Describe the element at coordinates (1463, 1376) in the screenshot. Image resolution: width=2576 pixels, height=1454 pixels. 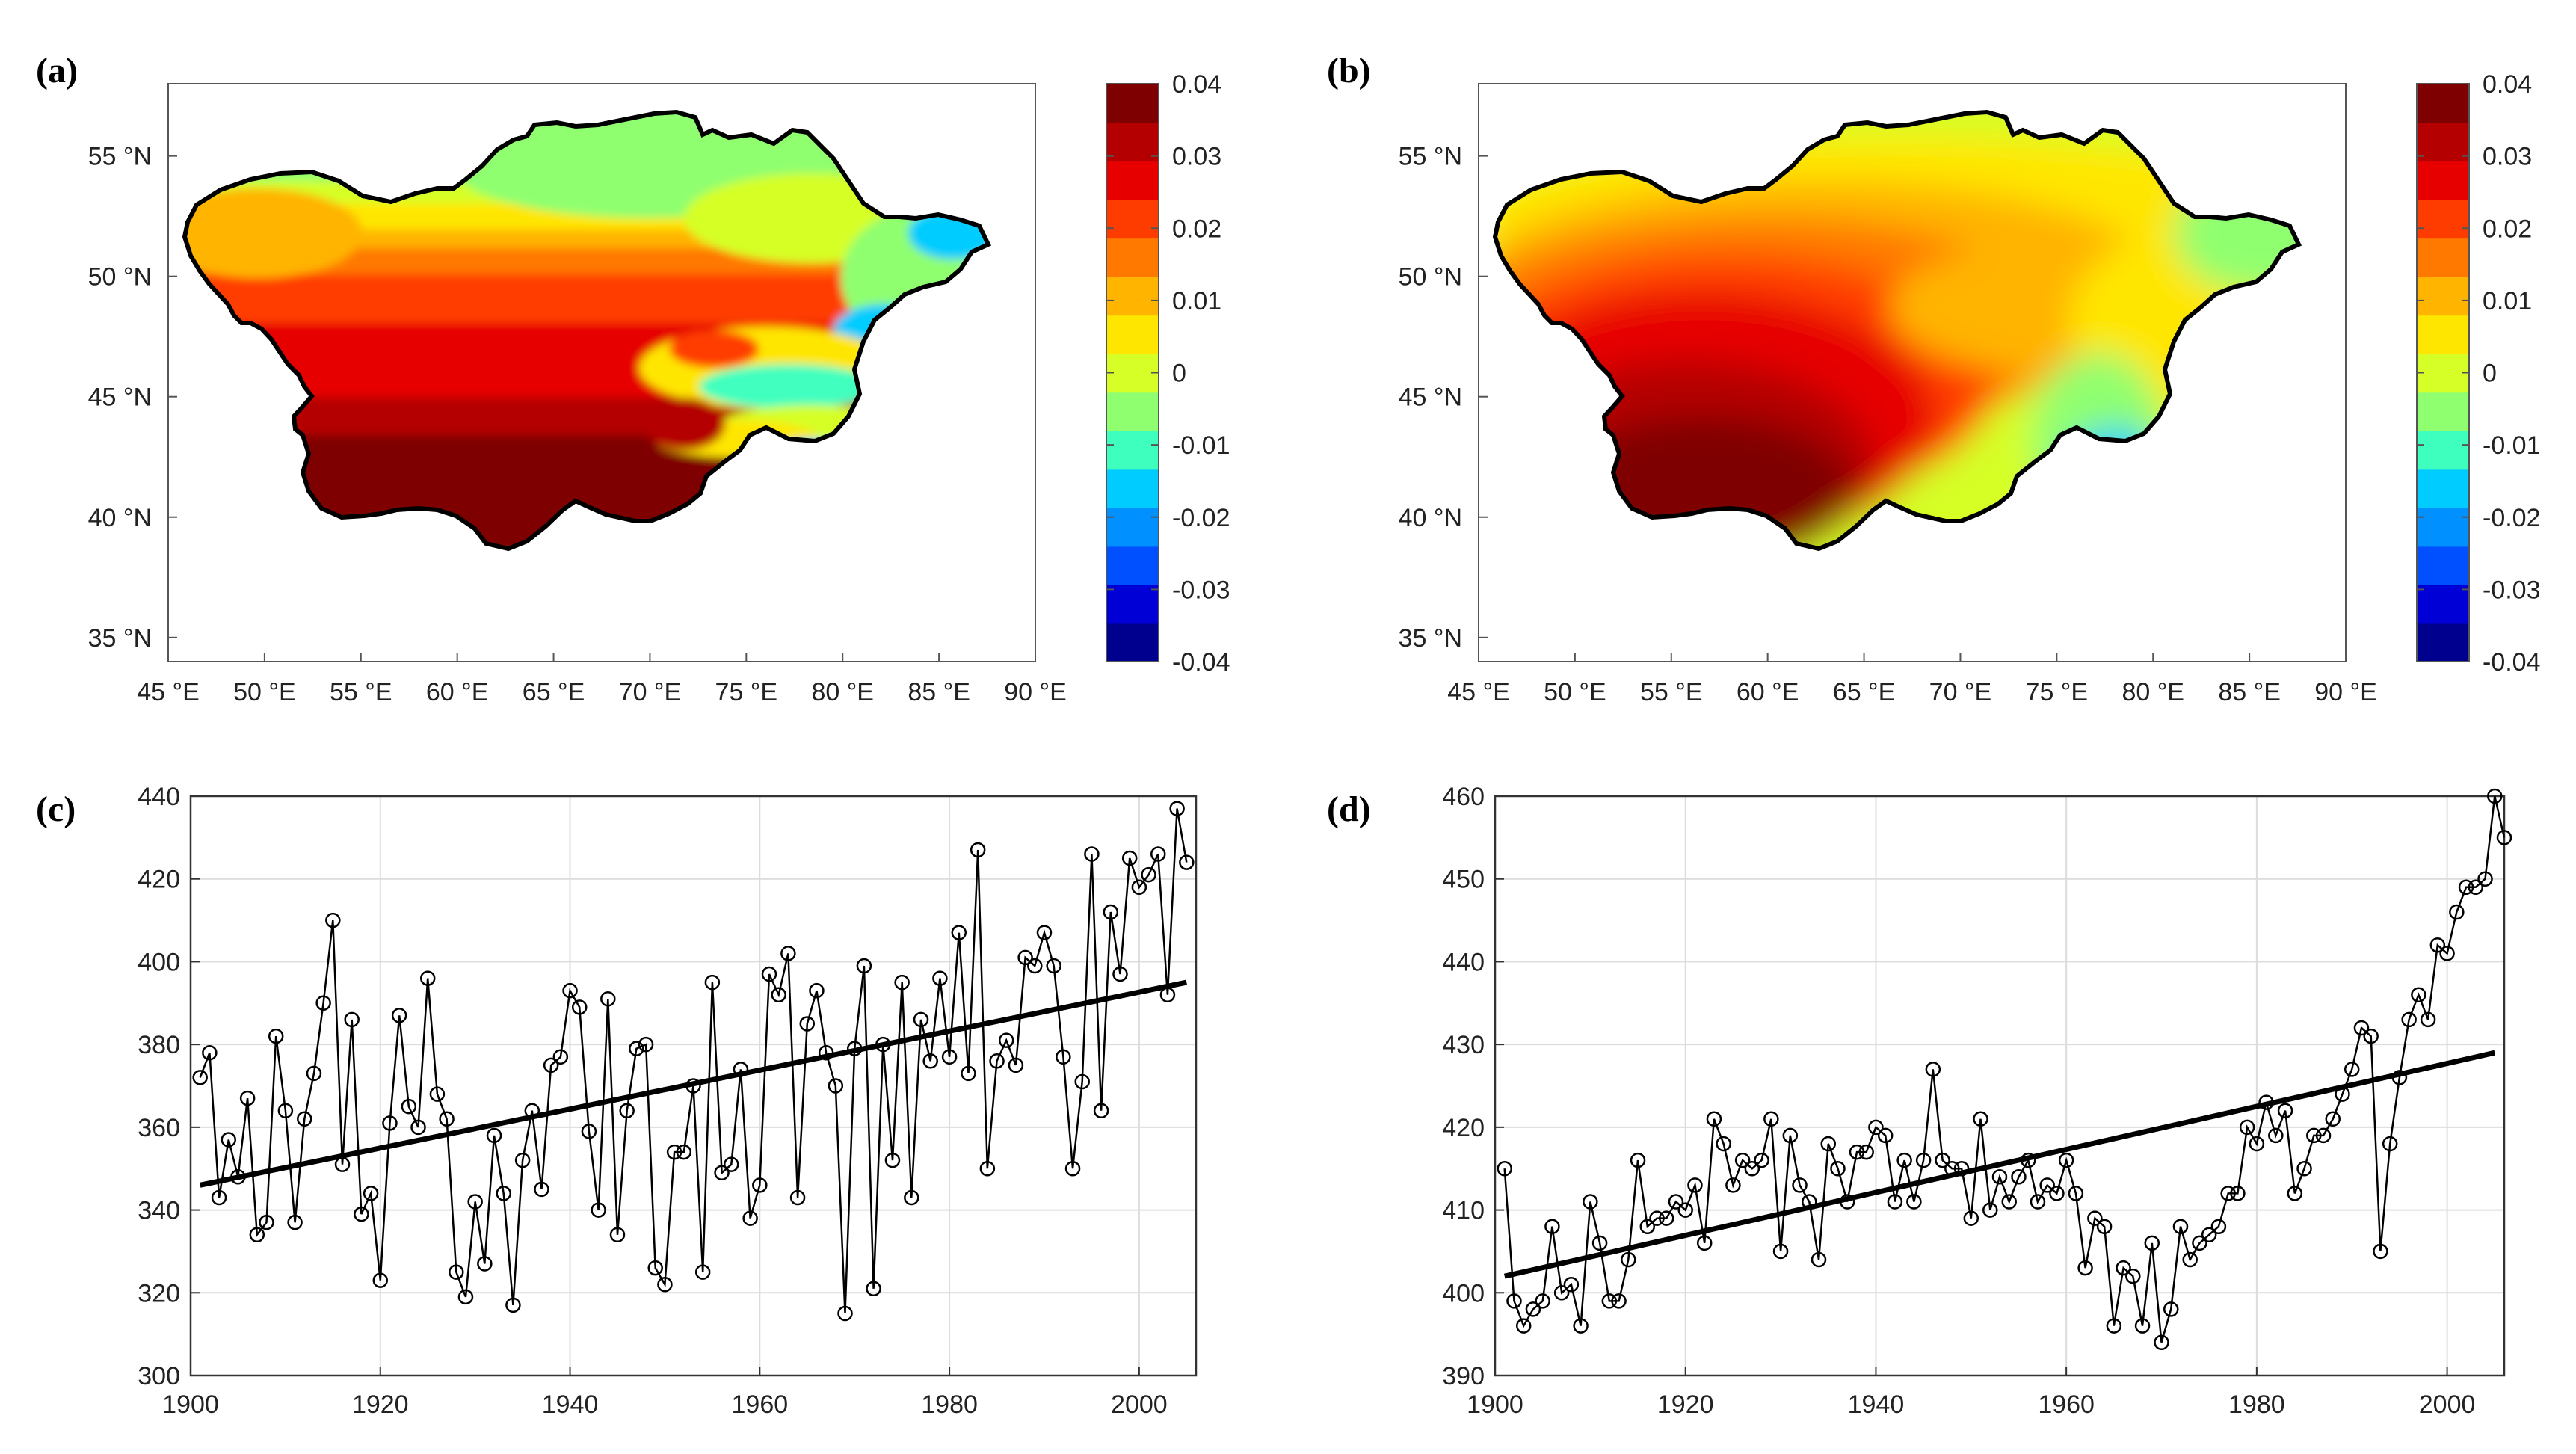
I see `y-tick-label: 390` at that location.